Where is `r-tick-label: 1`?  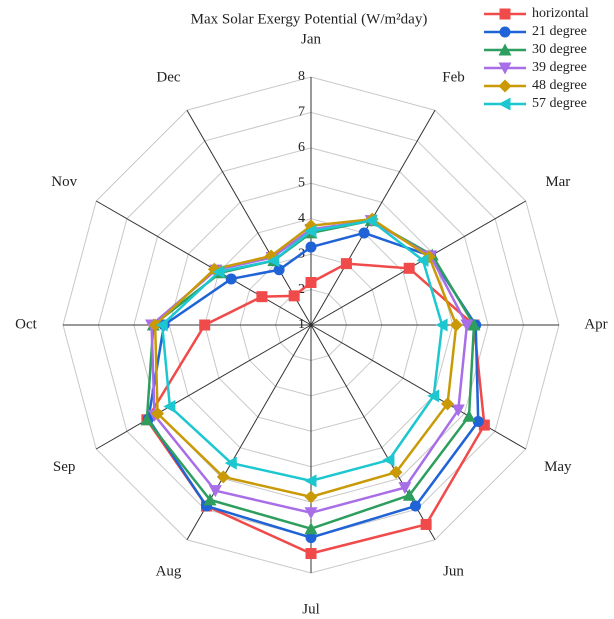 r-tick-label: 1 is located at coordinates (301, 324).